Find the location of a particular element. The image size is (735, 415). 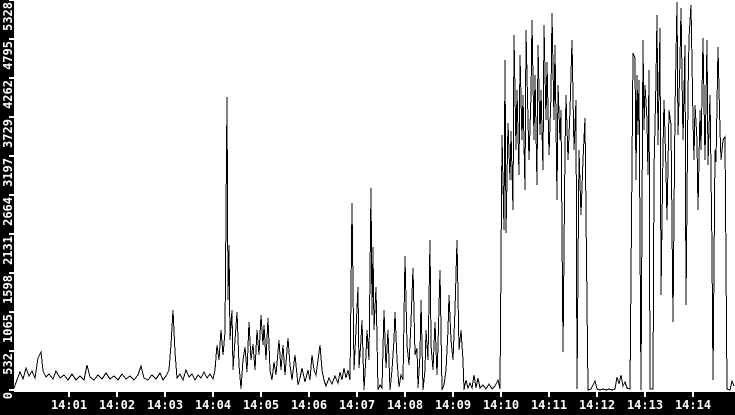

x-tick-label: 14:04 is located at coordinates (213, 405).